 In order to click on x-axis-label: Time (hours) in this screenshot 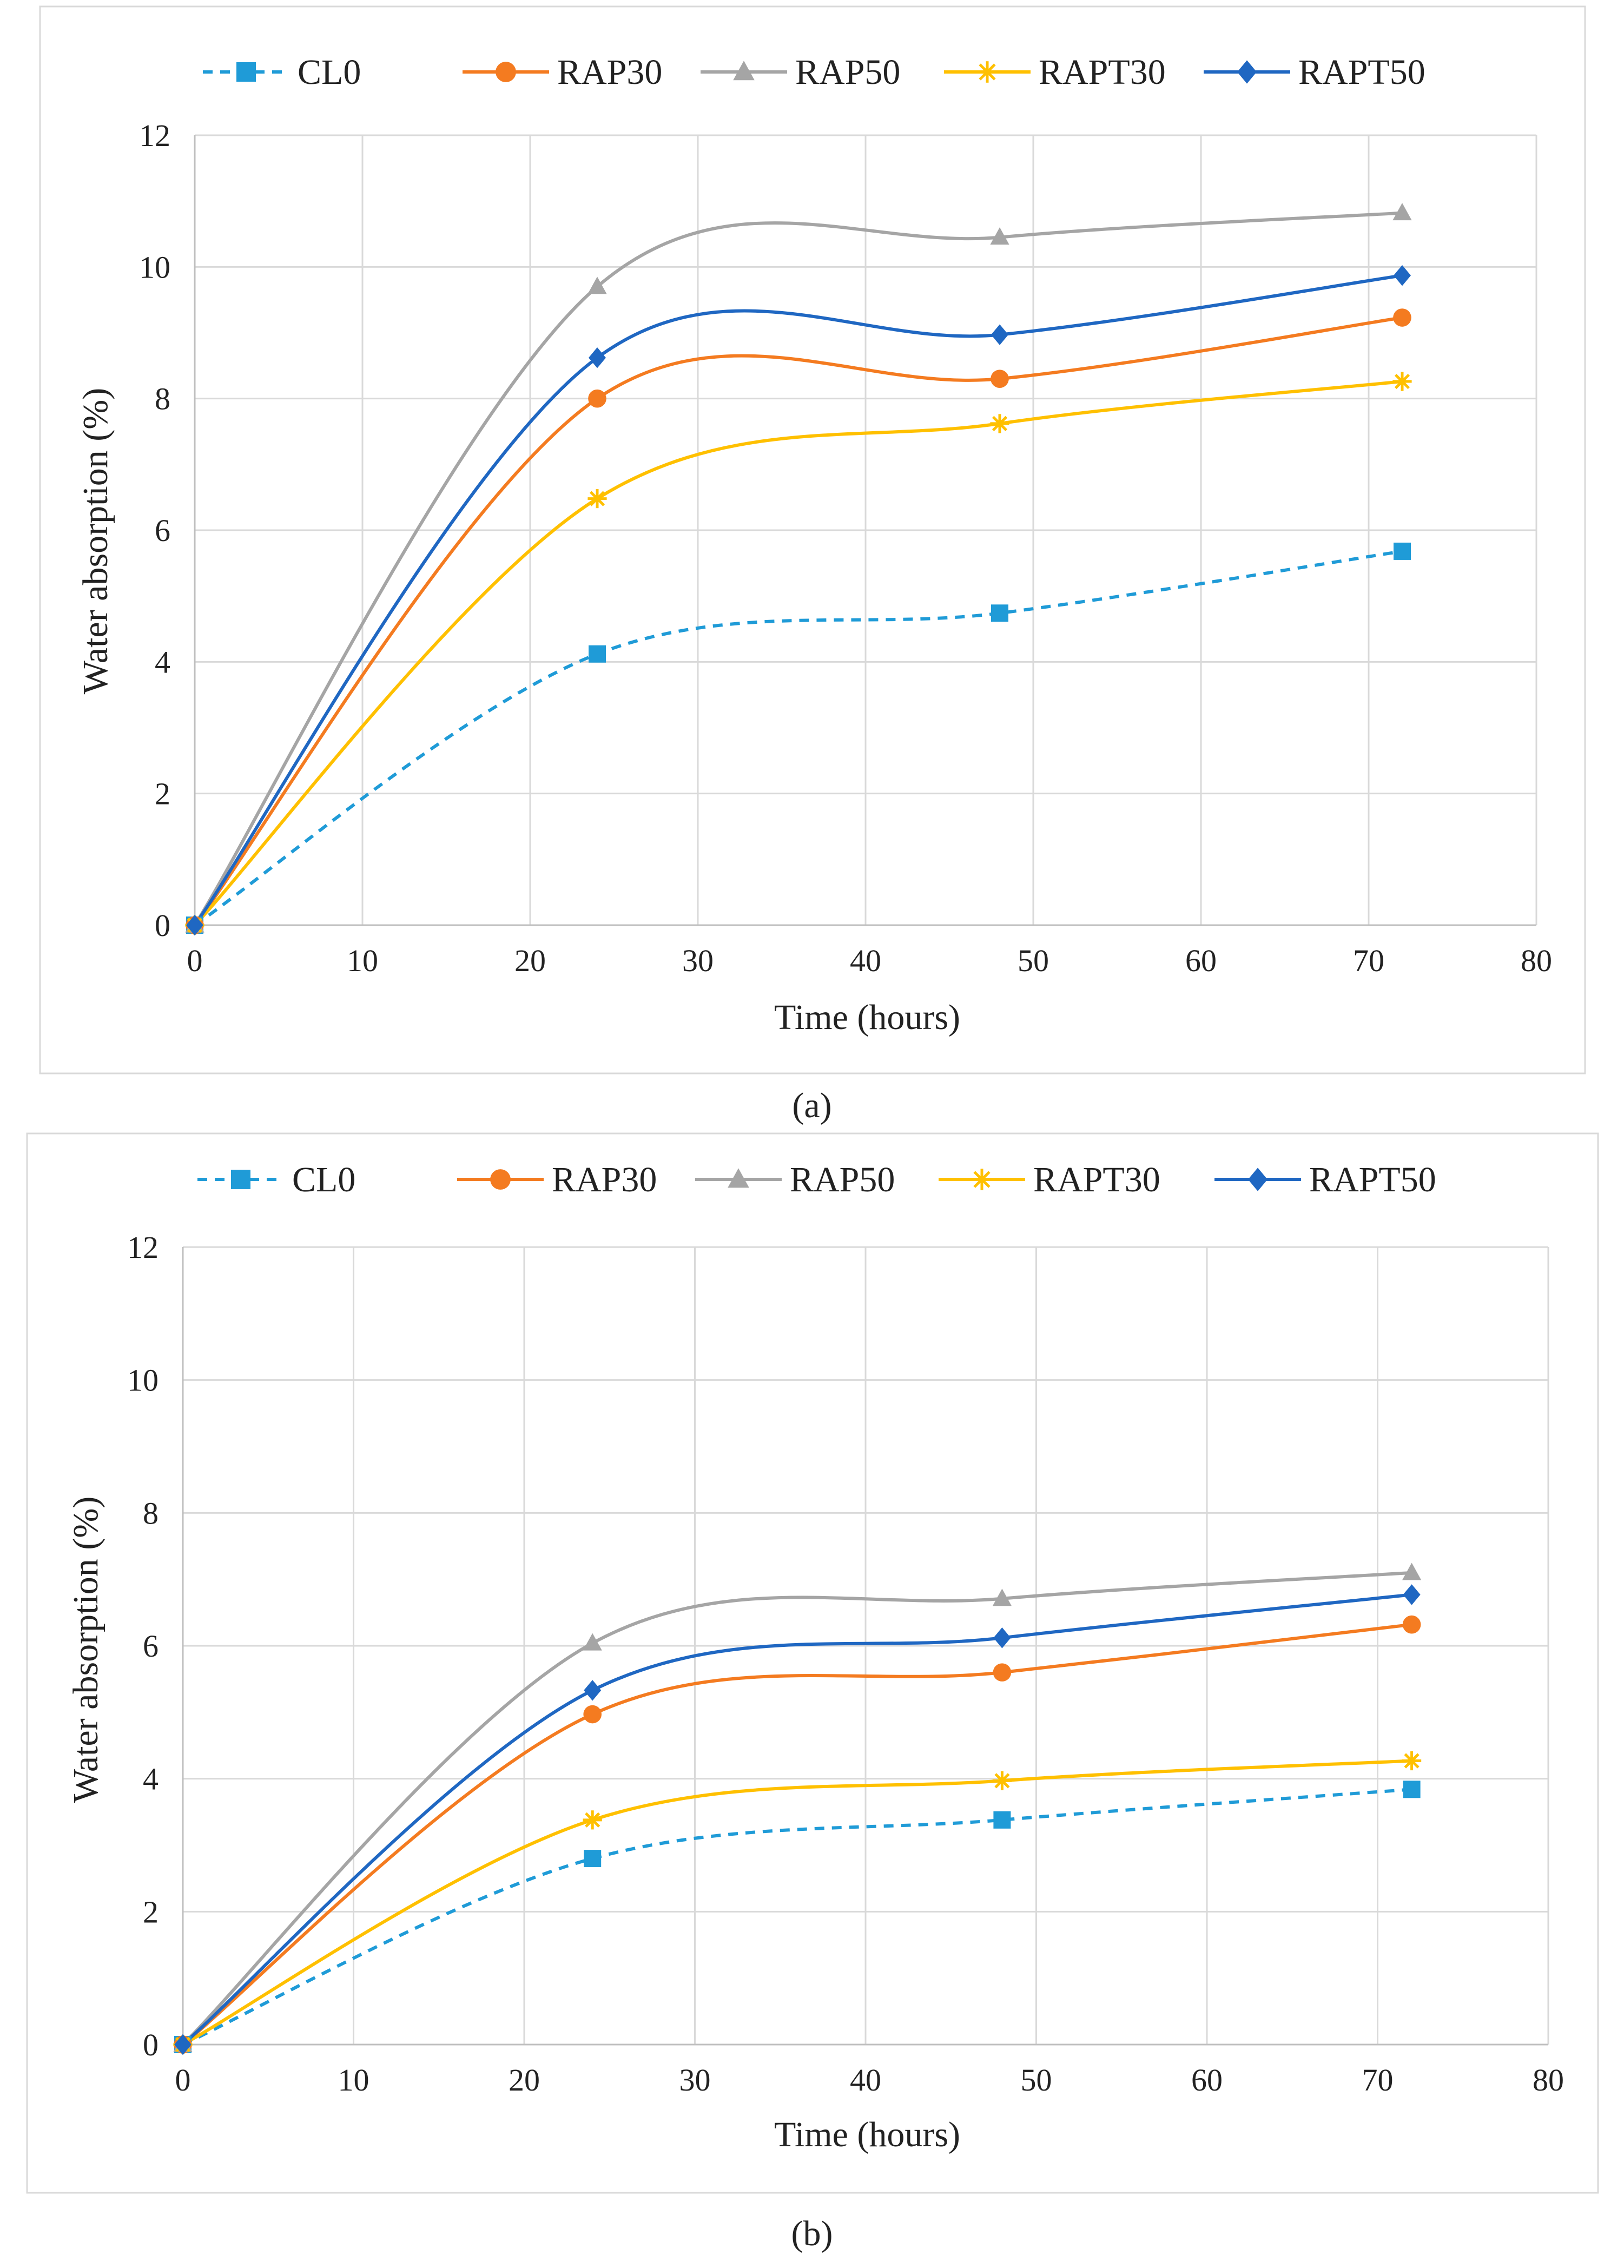, I will do `click(867, 2134)`.